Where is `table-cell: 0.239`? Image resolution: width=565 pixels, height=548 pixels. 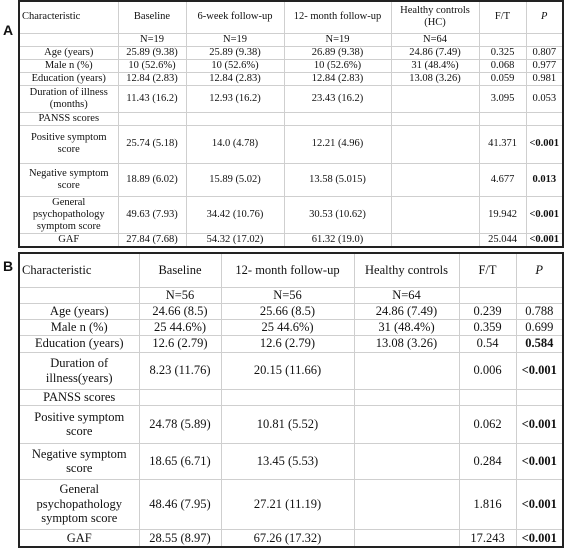 table-cell: 0.239 is located at coordinates (487, 311).